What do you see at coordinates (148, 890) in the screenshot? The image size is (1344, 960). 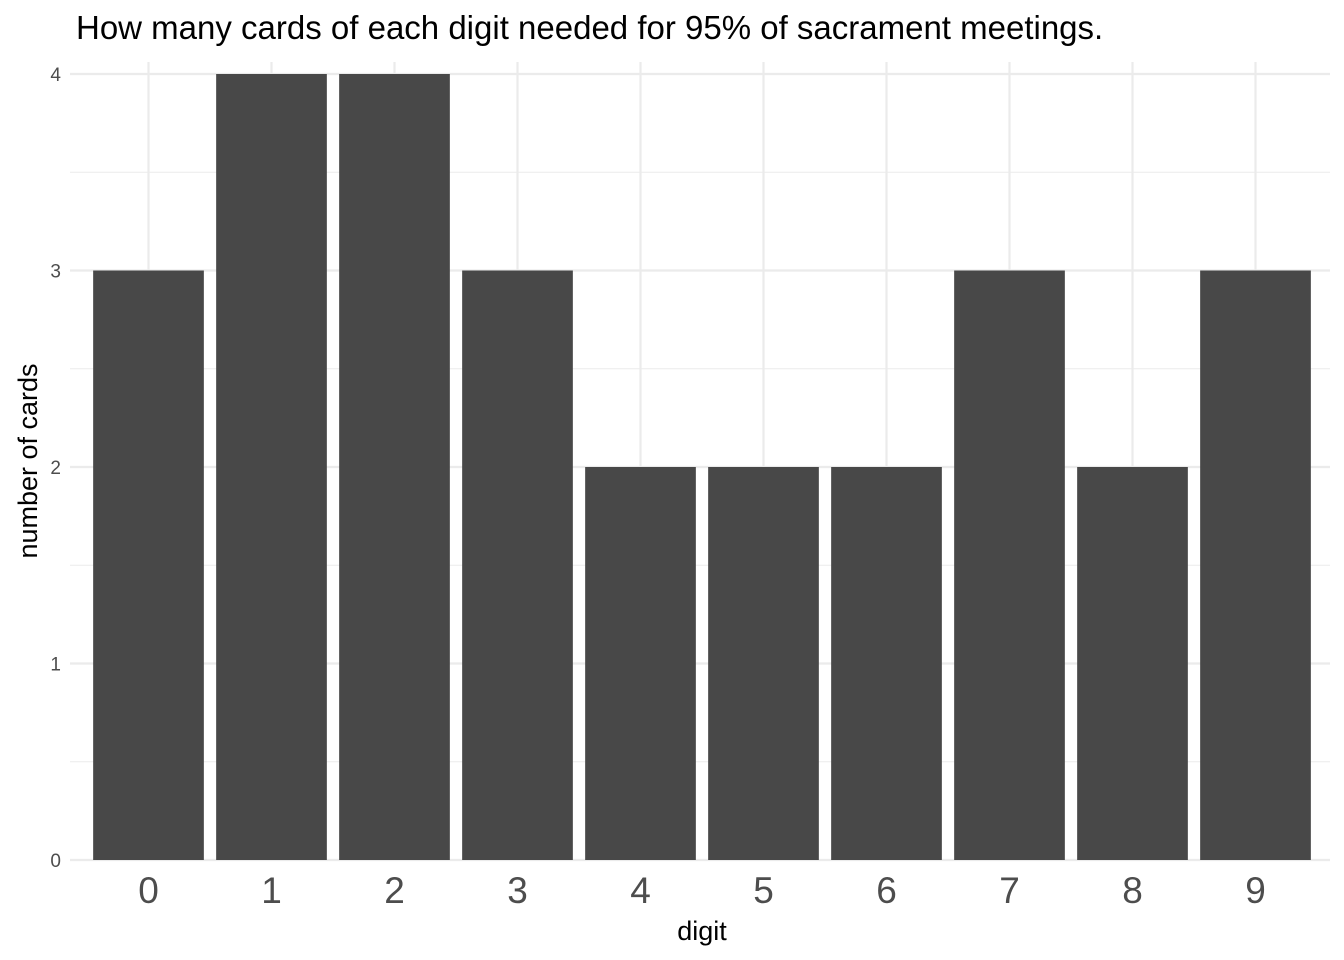 I see `x-tick-label: 0` at bounding box center [148, 890].